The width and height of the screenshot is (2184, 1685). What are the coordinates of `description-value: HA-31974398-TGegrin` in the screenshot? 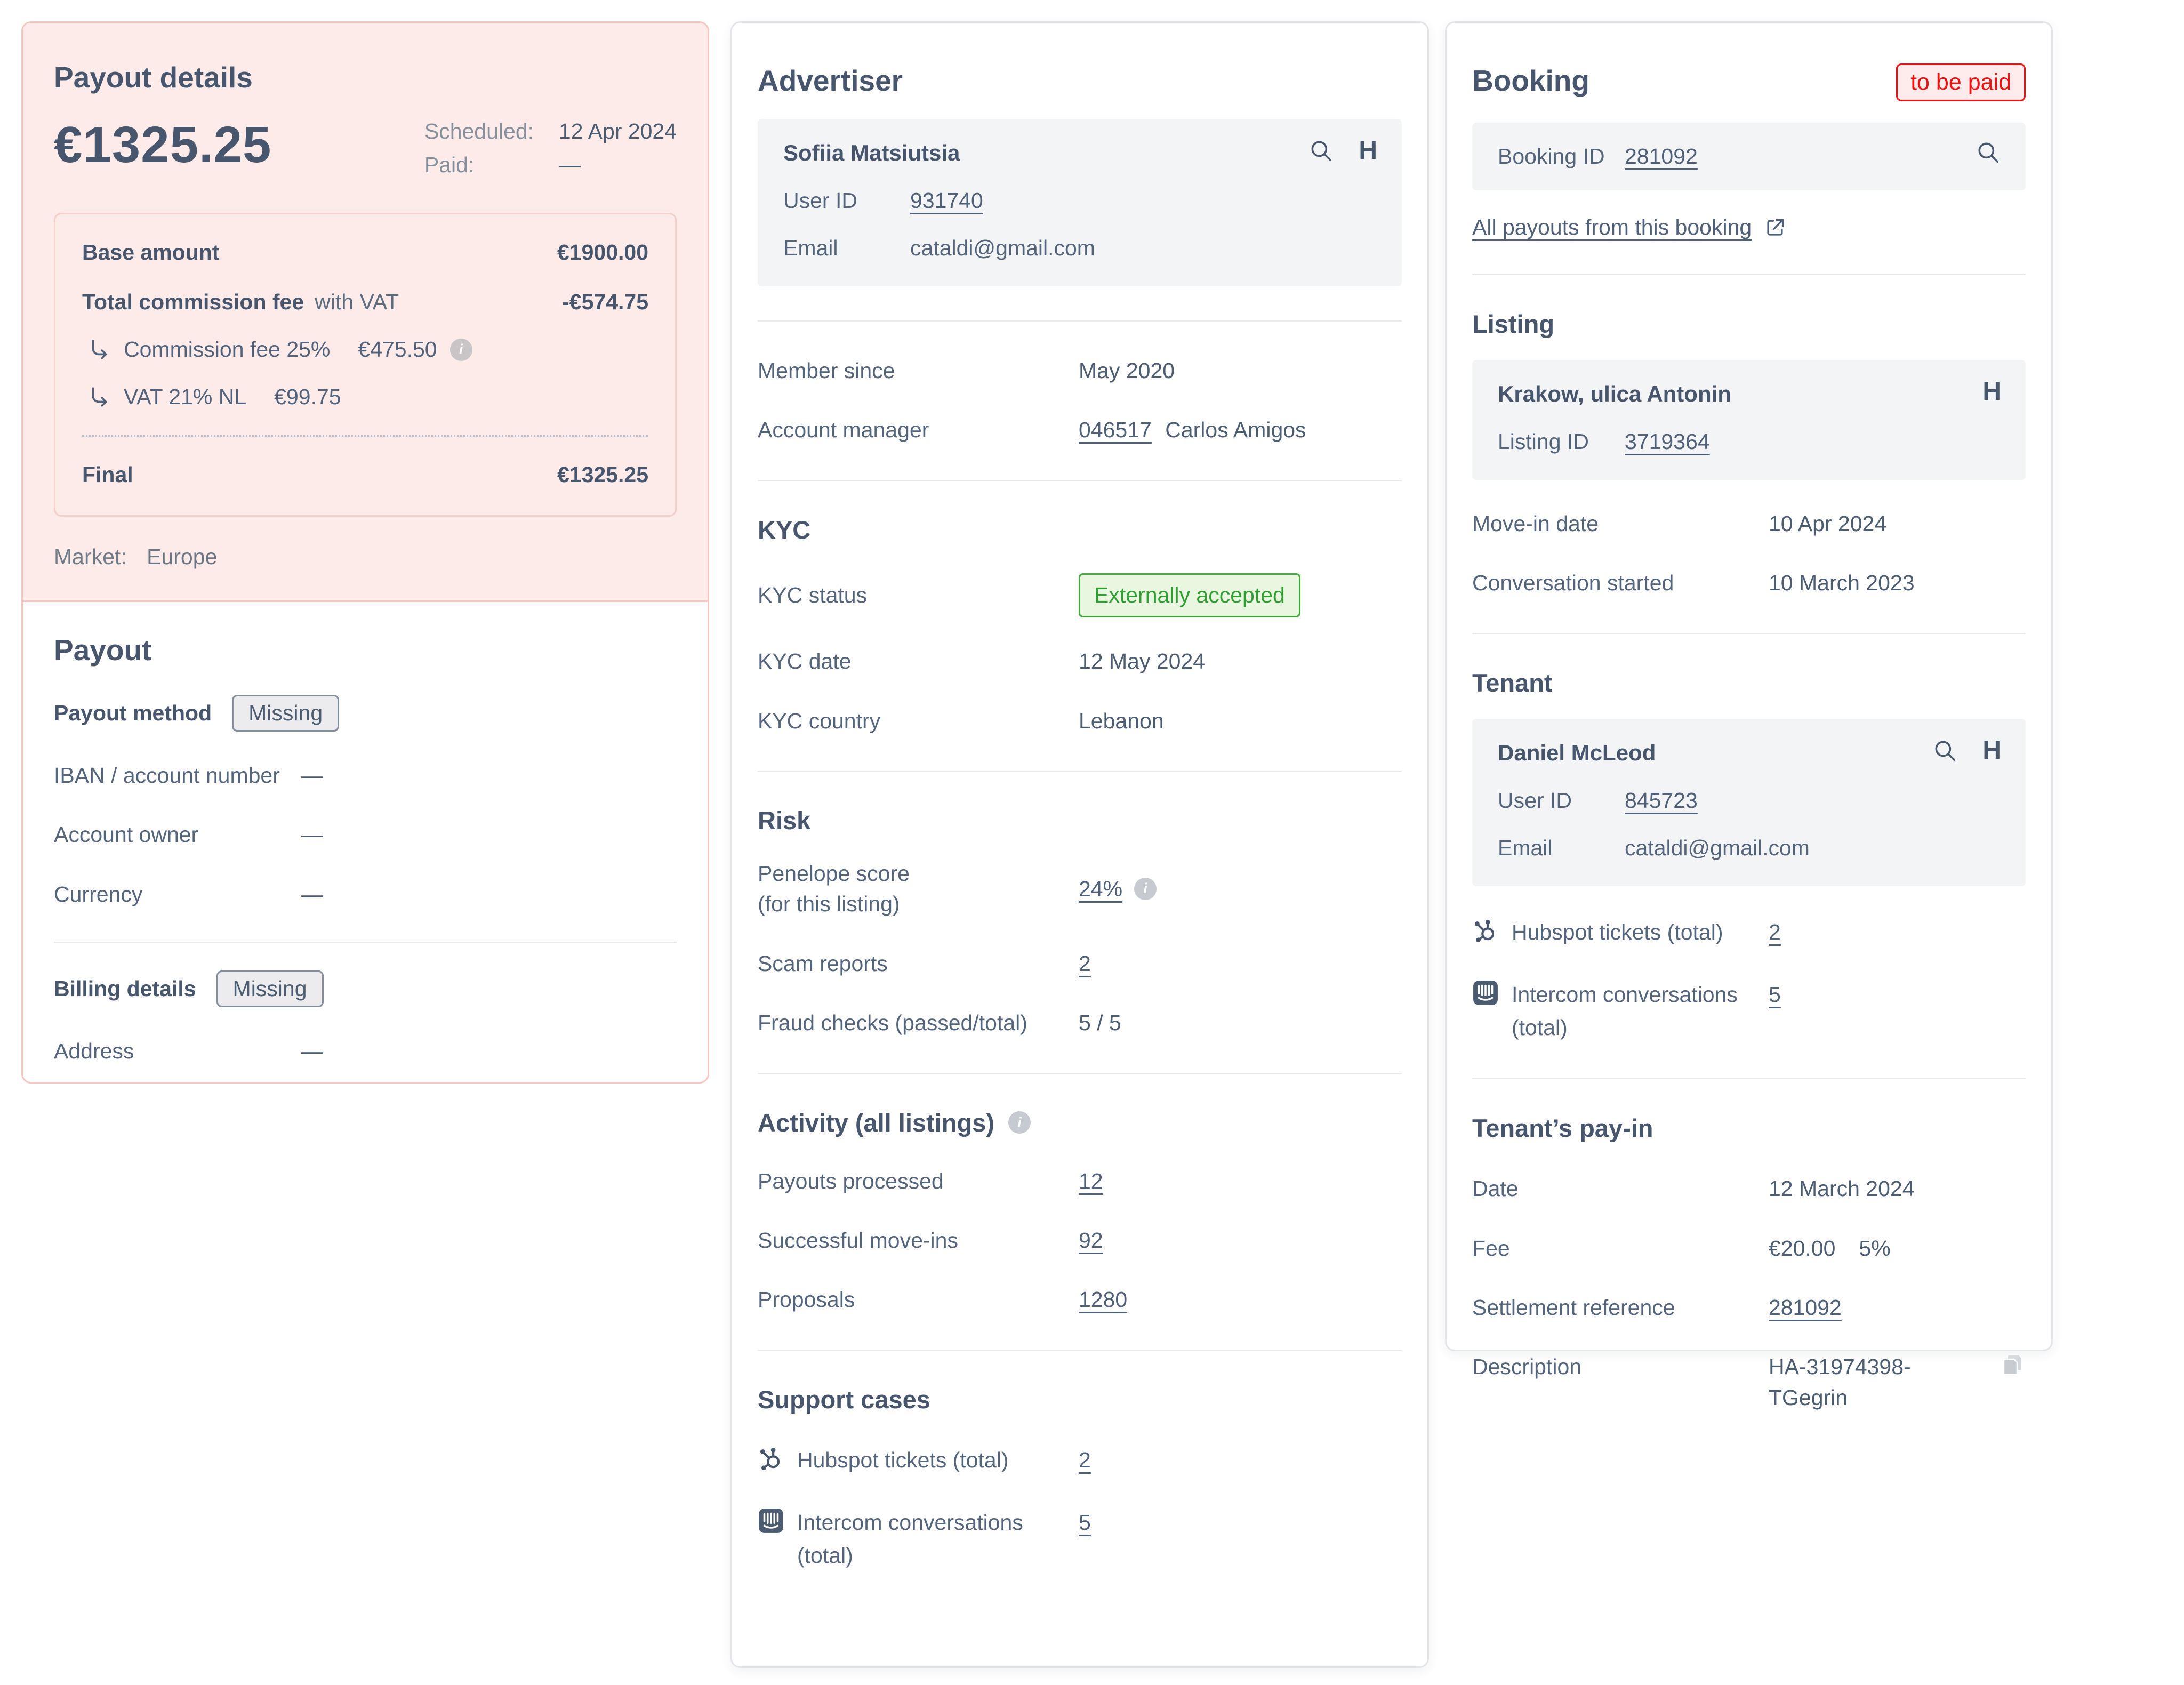 It's located at (1840, 1382).